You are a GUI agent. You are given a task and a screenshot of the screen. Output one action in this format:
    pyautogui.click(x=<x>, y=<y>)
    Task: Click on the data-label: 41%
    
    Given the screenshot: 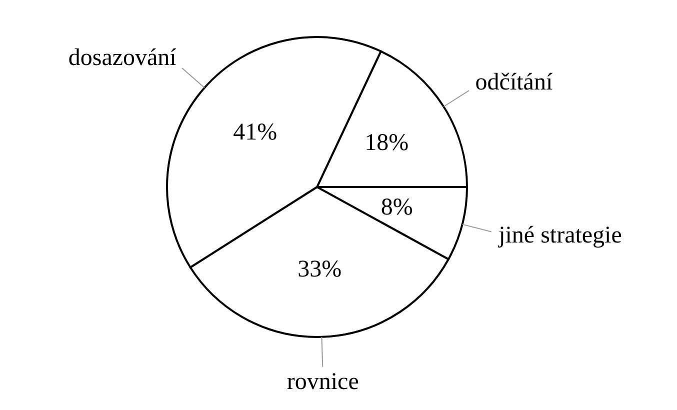 What is the action you would take?
    pyautogui.click(x=255, y=132)
    